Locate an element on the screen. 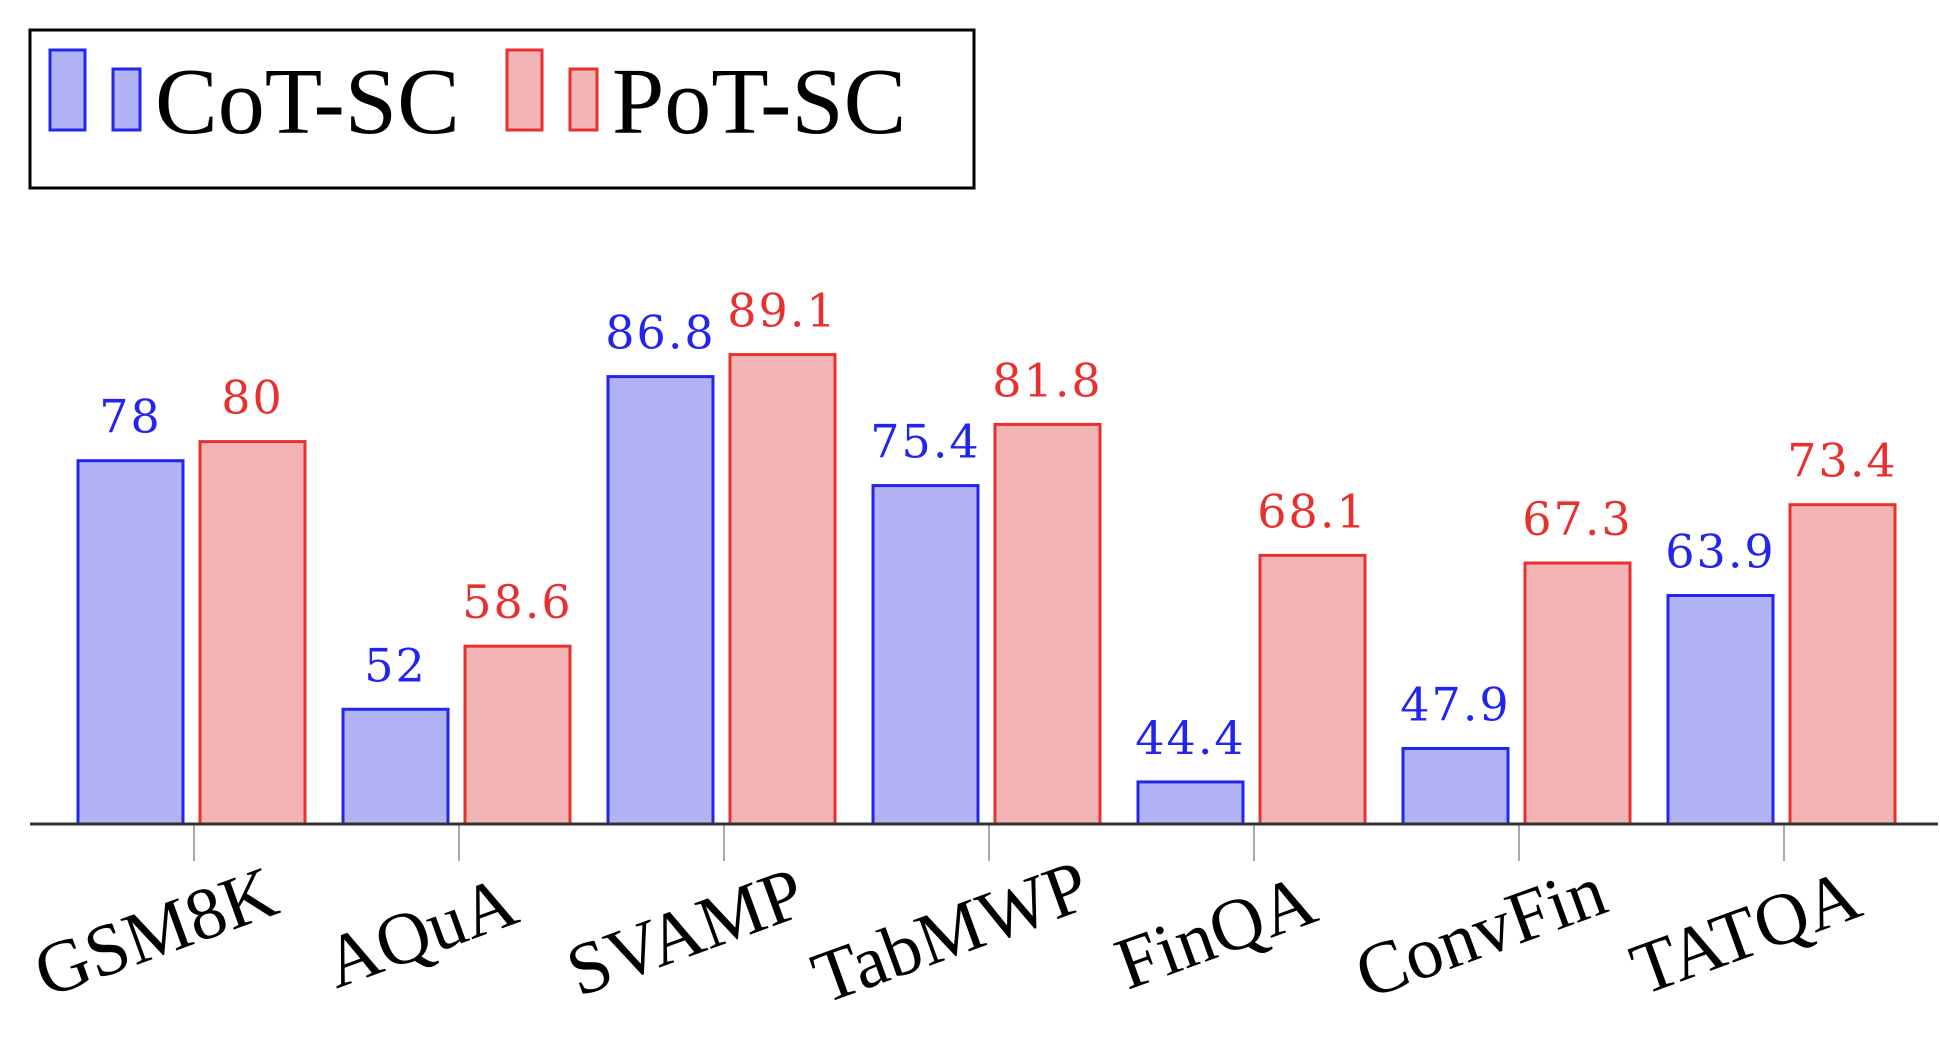 The height and width of the screenshot is (1063, 1940). value-label-pot-sc-tabmwp: 81.8 is located at coordinates (1047, 380).